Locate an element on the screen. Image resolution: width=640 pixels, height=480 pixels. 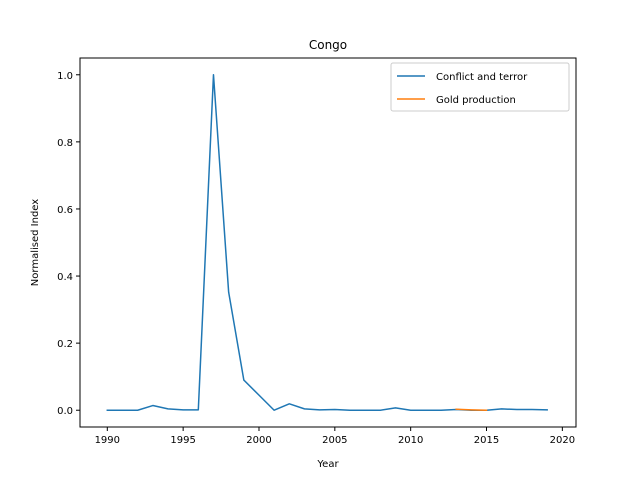
legend-label-2: Gold production is located at coordinates (476, 100).